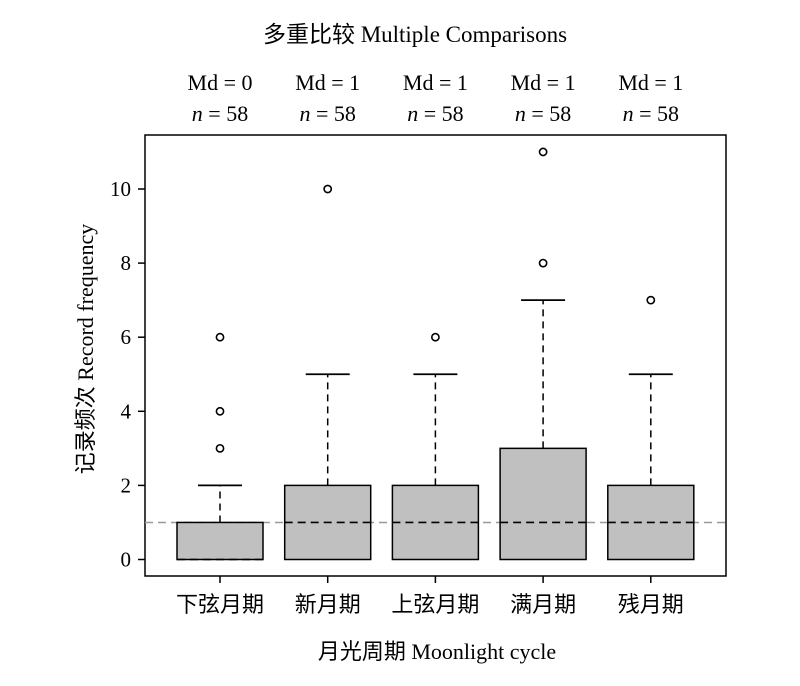  Describe the element at coordinates (435, 604) in the screenshot. I see `x-category-label: 上弦月期` at that location.